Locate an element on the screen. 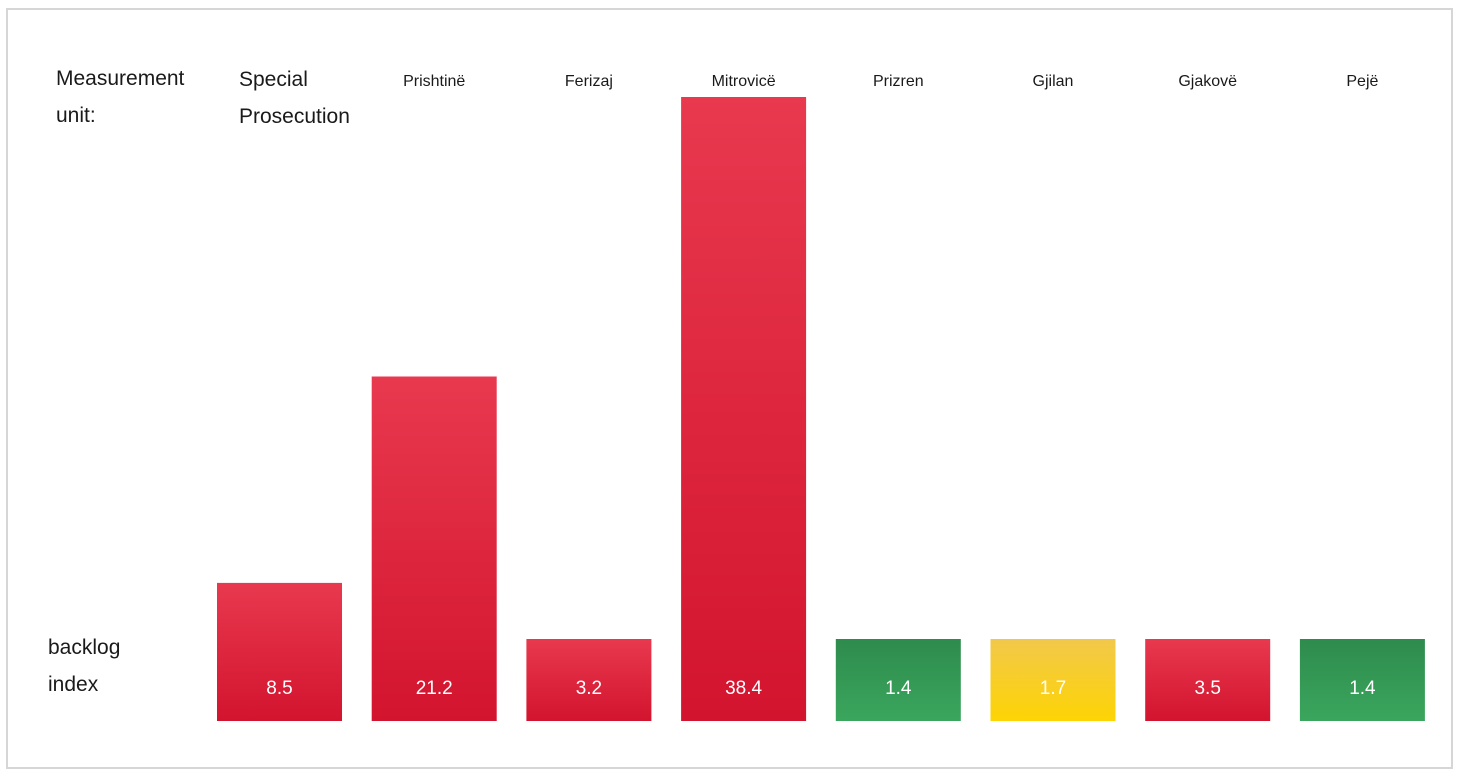 This screenshot has width=1459, height=774. measurement-unit-line-2: unit: is located at coordinates (76, 115).